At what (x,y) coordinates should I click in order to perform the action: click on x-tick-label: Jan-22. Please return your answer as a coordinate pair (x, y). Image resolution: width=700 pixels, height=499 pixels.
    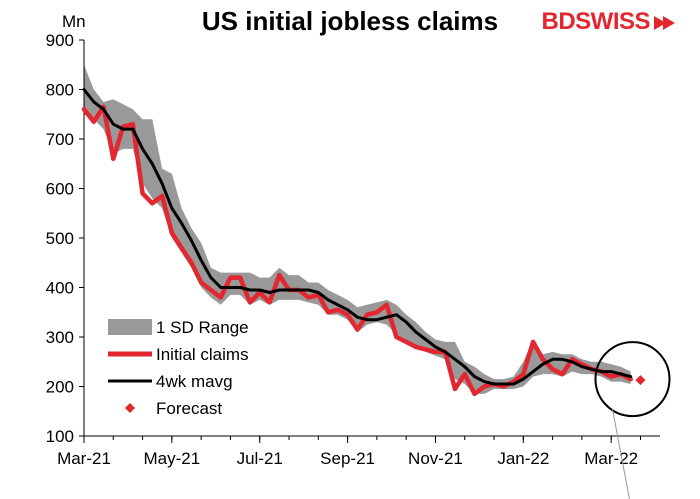
    Looking at the image, I should click on (523, 458).